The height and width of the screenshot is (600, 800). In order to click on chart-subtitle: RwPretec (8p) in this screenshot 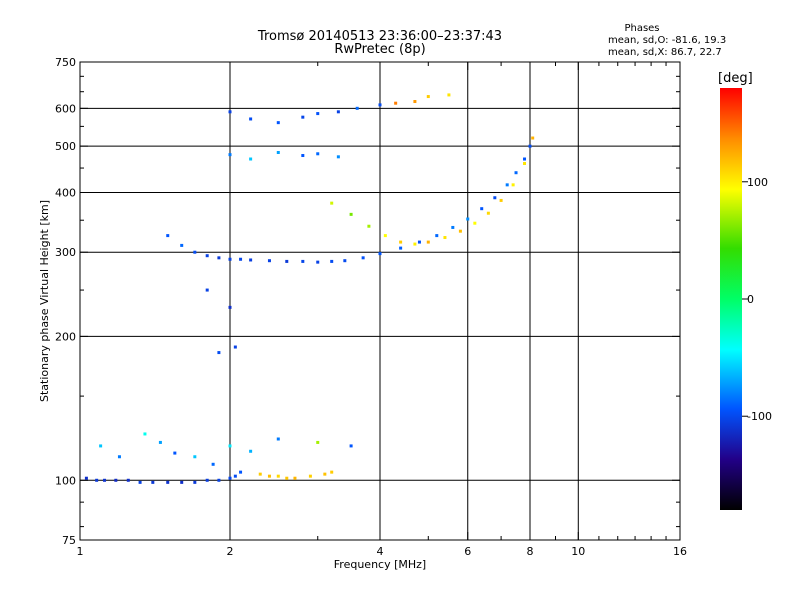, I will do `click(379, 49)`.